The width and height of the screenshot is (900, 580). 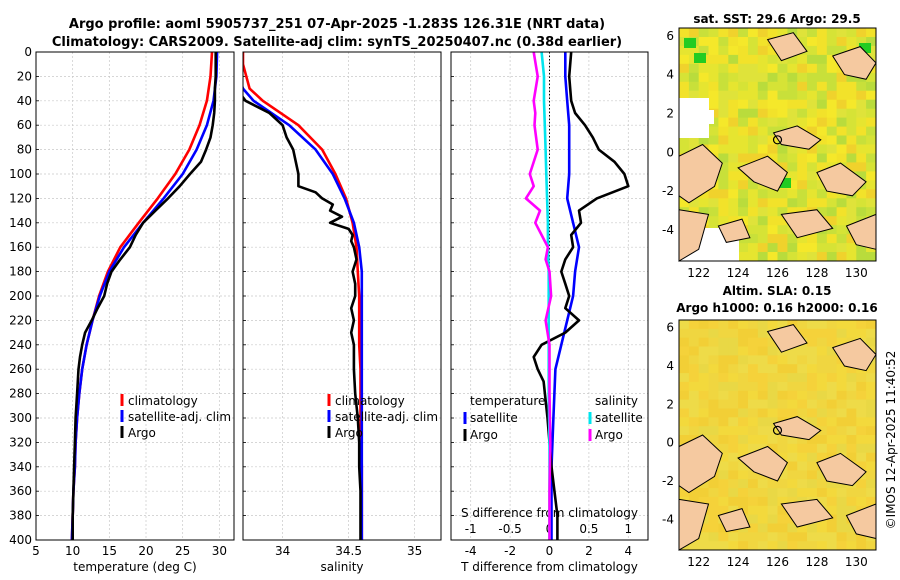 I want to click on cool-patch, so click(x=700, y=58).